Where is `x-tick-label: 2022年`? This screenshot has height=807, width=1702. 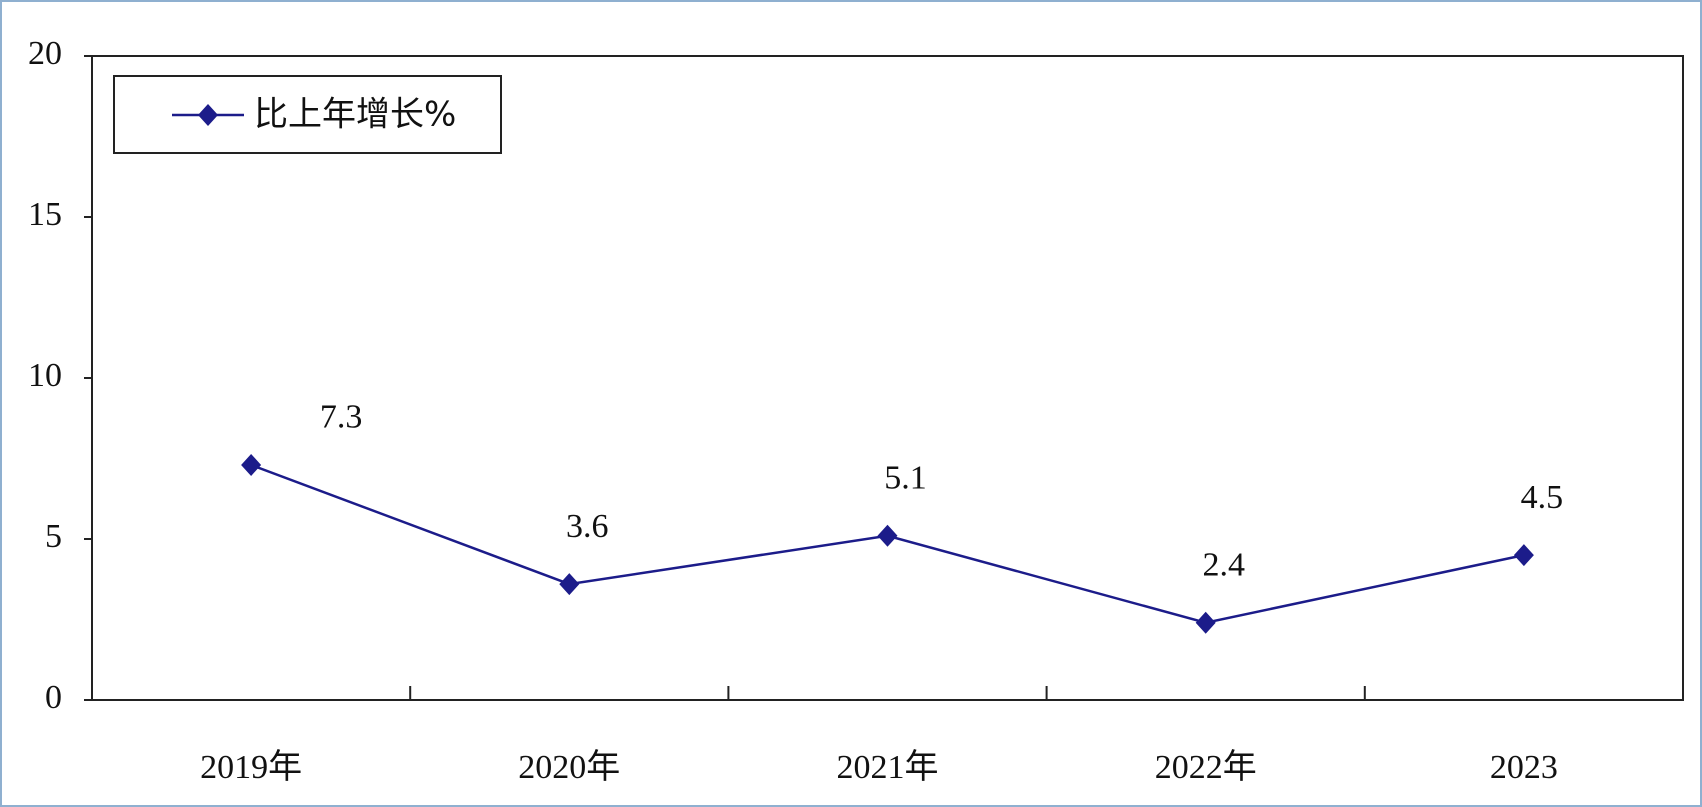 x-tick-label: 2022年 is located at coordinates (1206, 767).